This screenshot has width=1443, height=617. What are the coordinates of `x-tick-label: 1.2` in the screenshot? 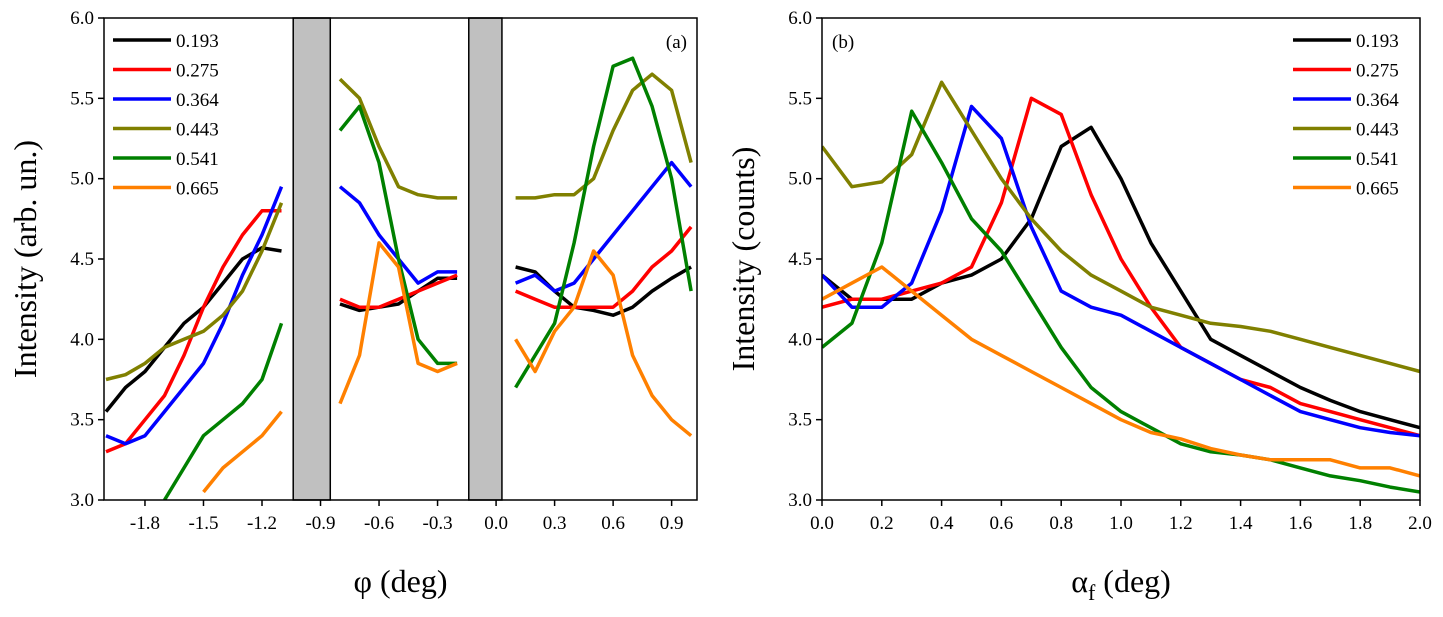 It's located at (1181, 523).